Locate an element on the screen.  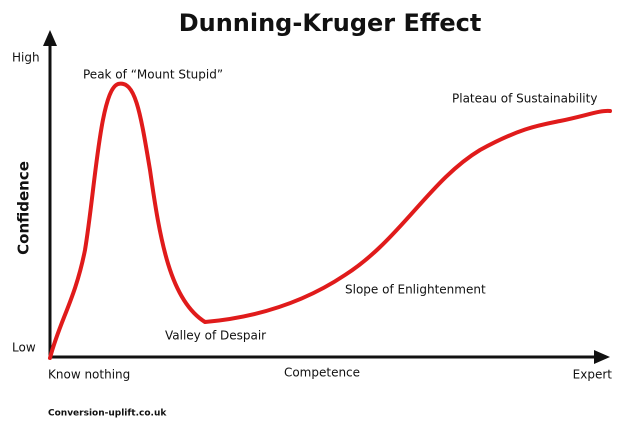
title: Dunning-Kruger Effect is located at coordinates (330, 23).